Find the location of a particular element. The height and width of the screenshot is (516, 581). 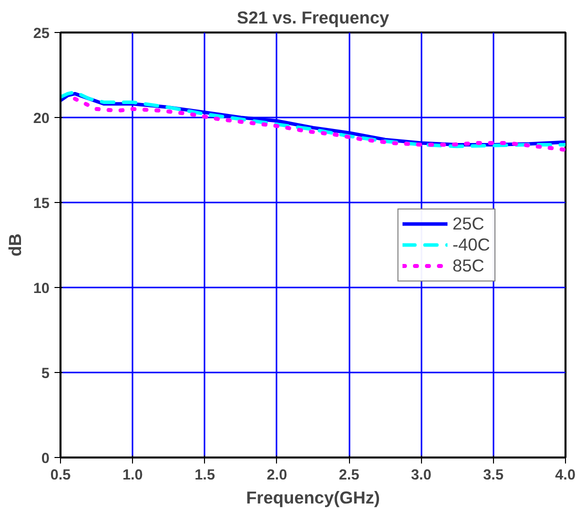

y-tick-label: 10 is located at coordinates (41, 289).